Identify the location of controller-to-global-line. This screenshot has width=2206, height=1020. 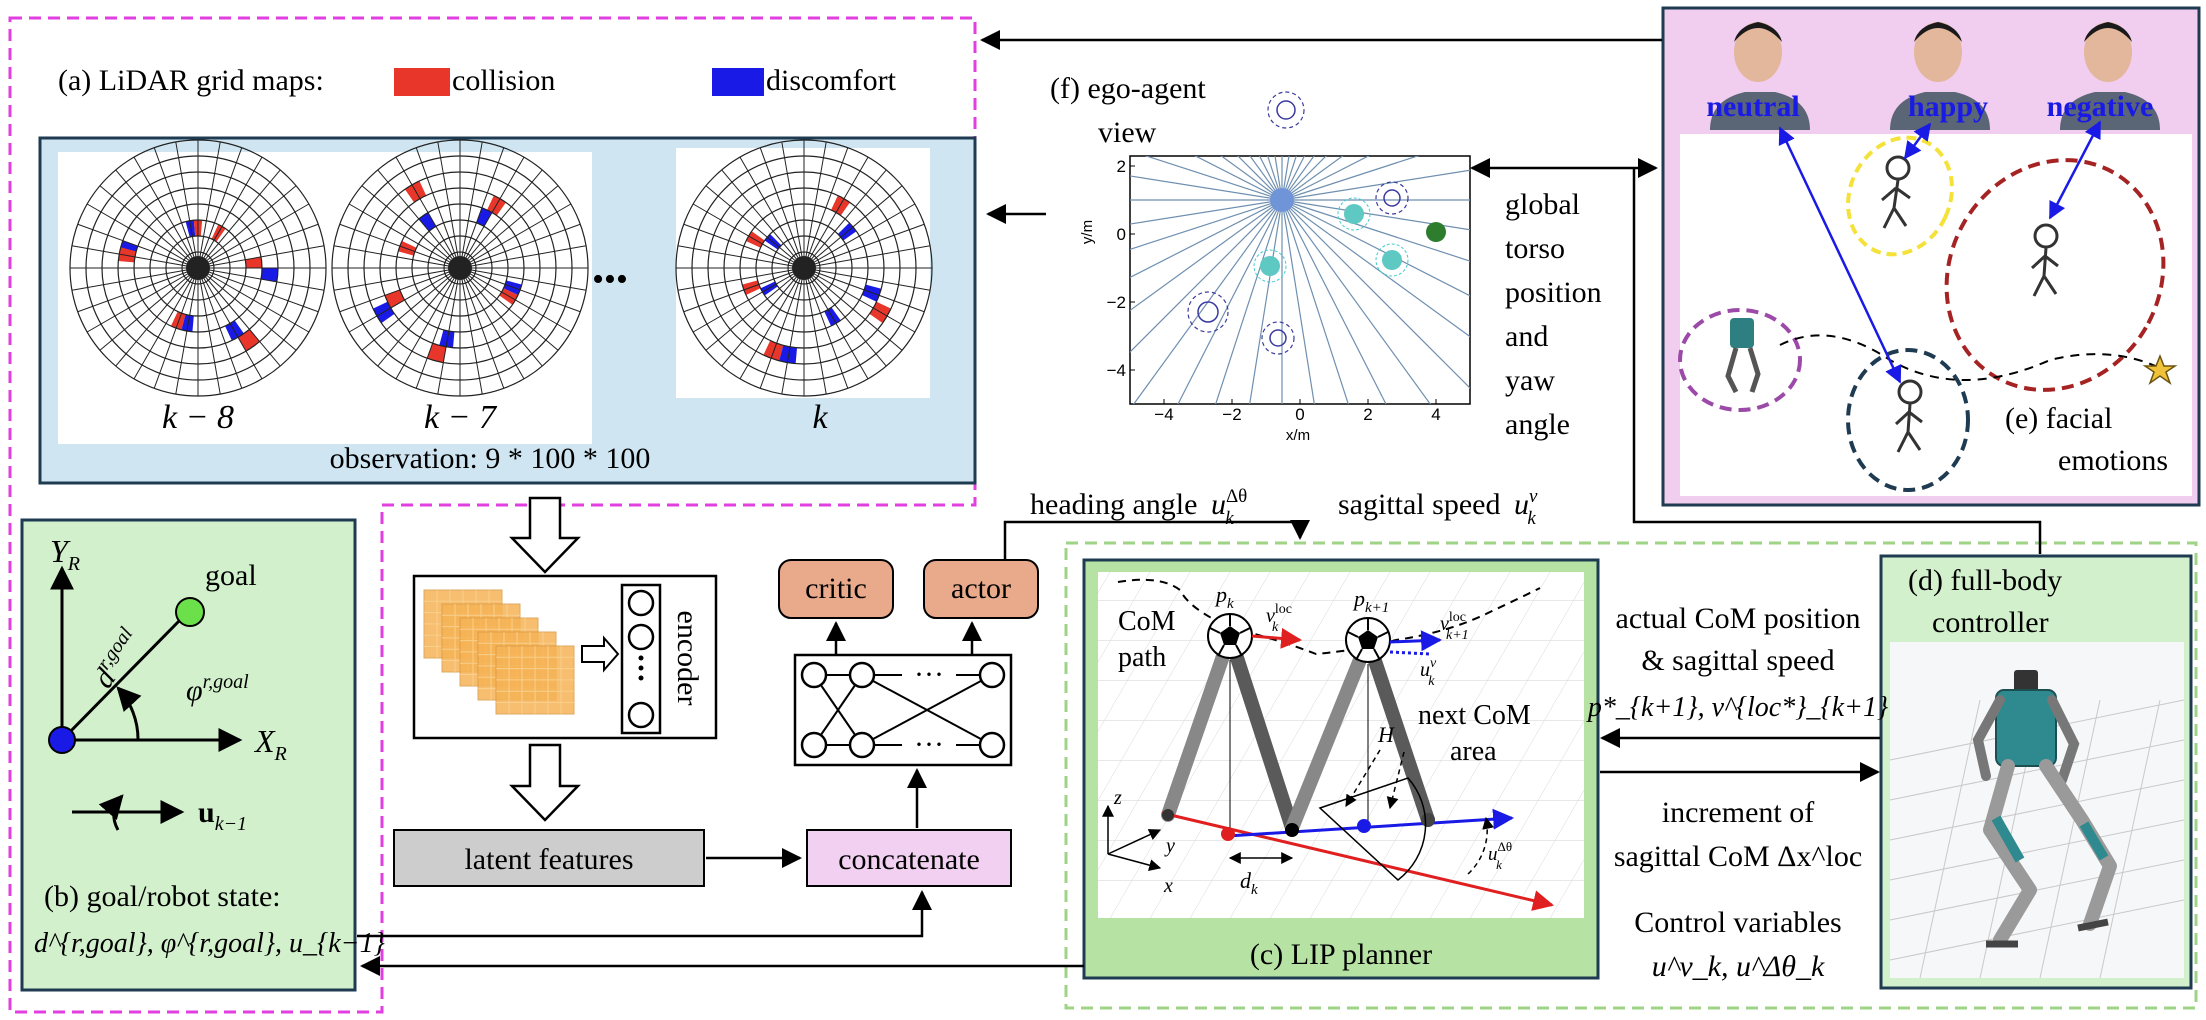
(1837, 361).